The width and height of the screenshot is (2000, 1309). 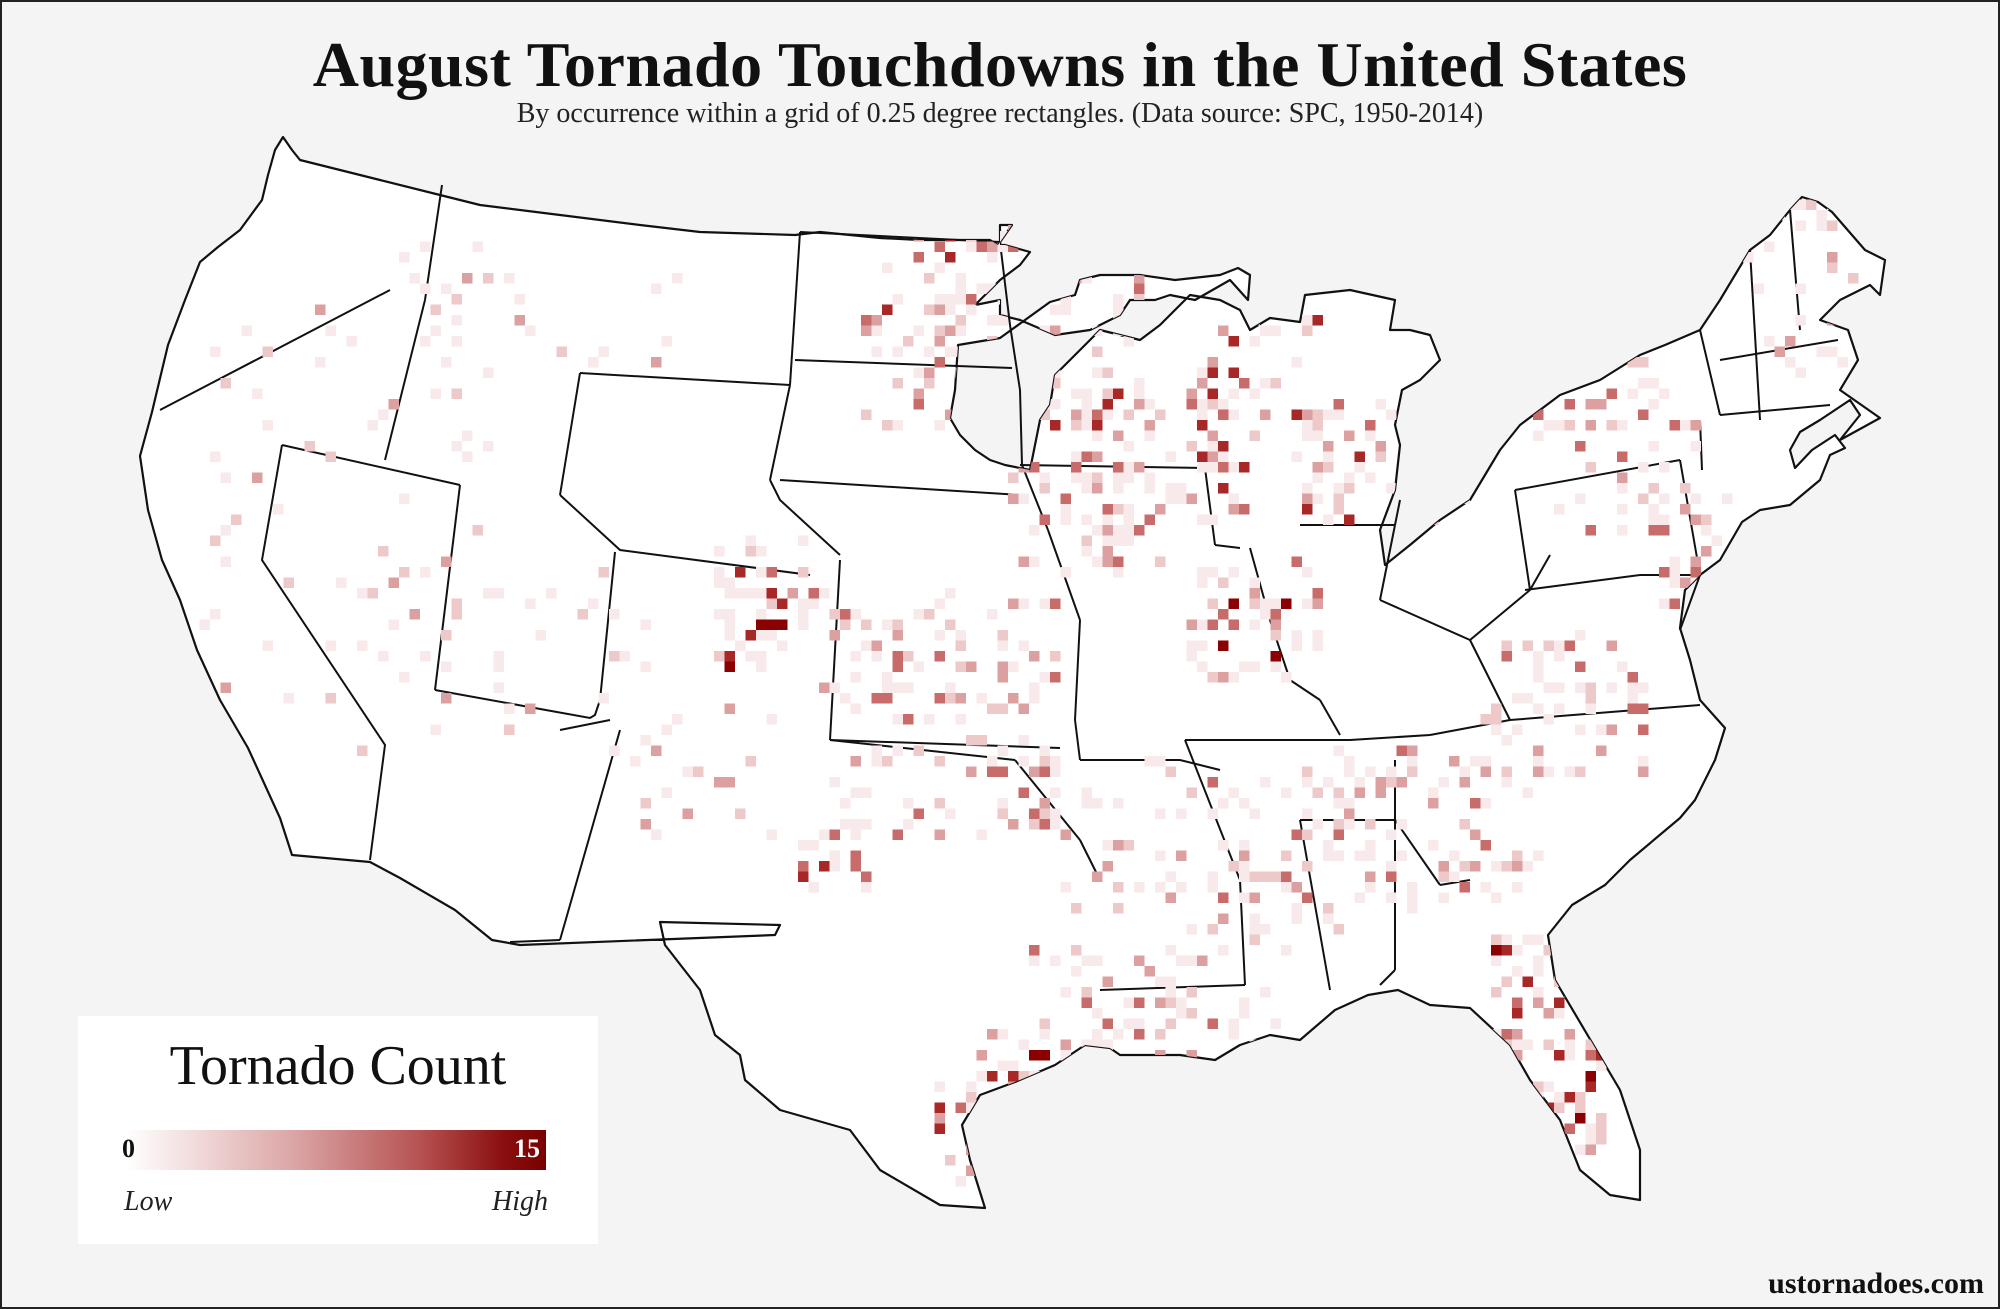 What do you see at coordinates (520, 1201) in the screenshot?
I see `legend-high-label: High` at bounding box center [520, 1201].